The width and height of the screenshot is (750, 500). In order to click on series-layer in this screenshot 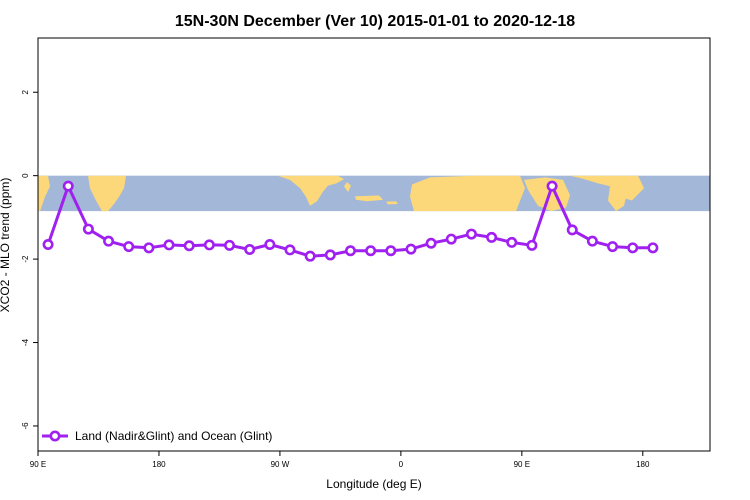, I will do `click(350, 221)`.